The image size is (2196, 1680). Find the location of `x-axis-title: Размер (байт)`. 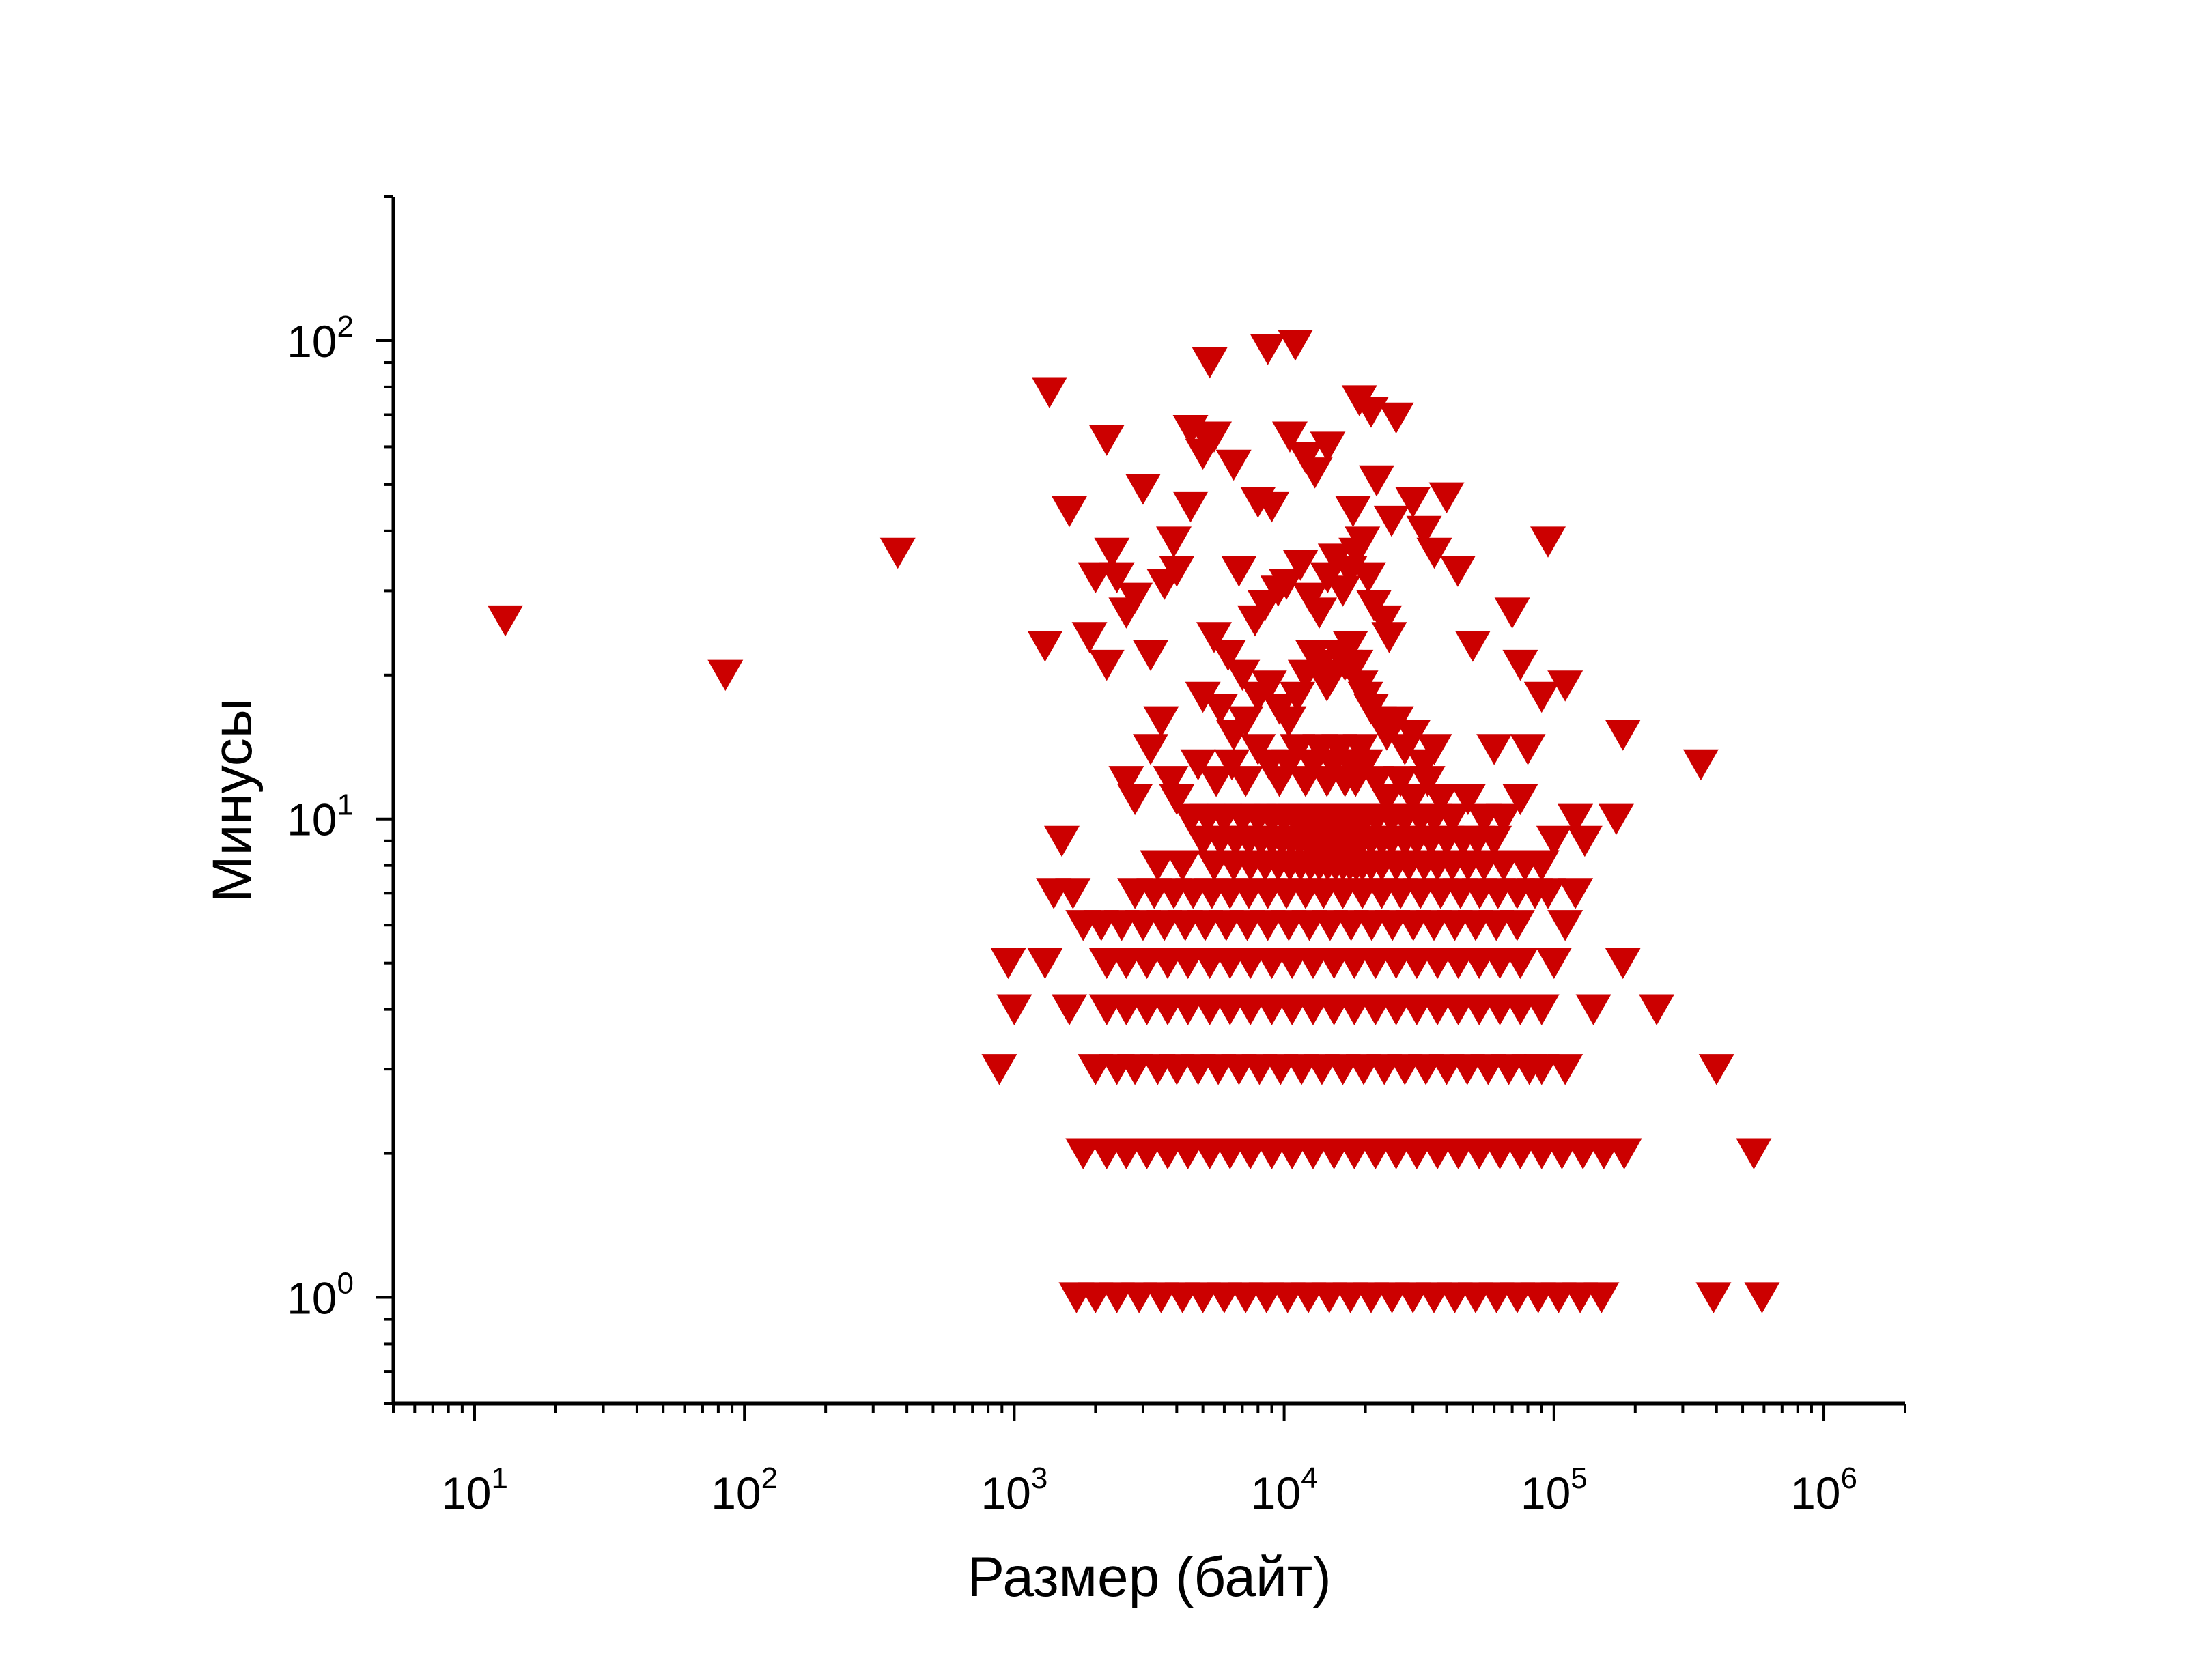

x-axis-title: Размер (байт) is located at coordinates (1149, 1577).